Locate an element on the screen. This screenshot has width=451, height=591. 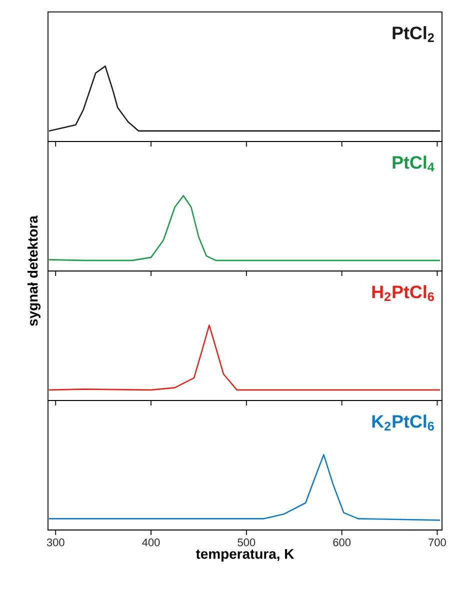
x-tick-label: 700 is located at coordinates (437, 542).